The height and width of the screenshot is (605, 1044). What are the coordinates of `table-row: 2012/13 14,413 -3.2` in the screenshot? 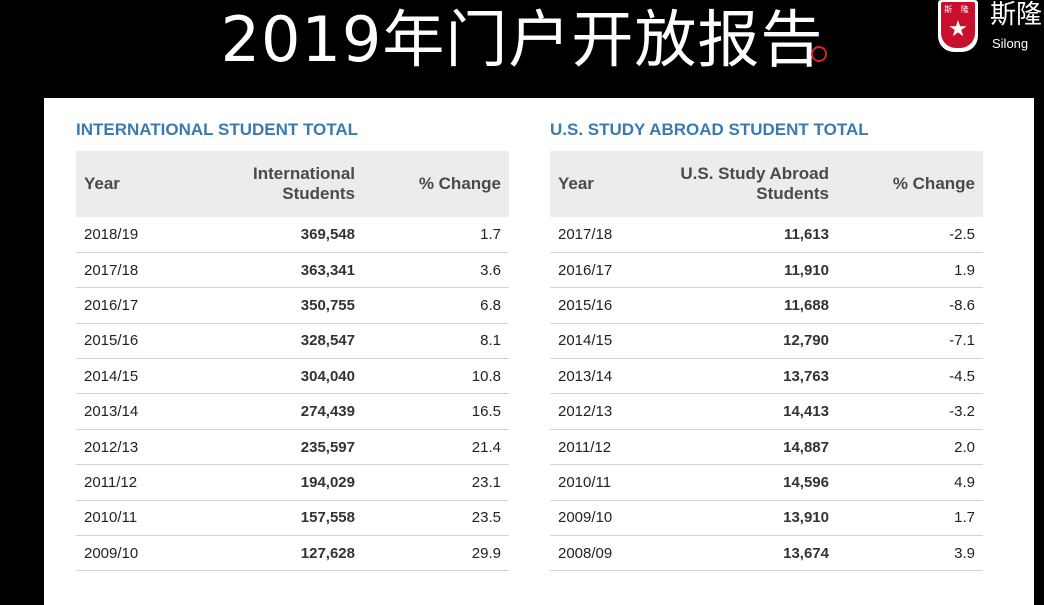 It's located at (766, 412).